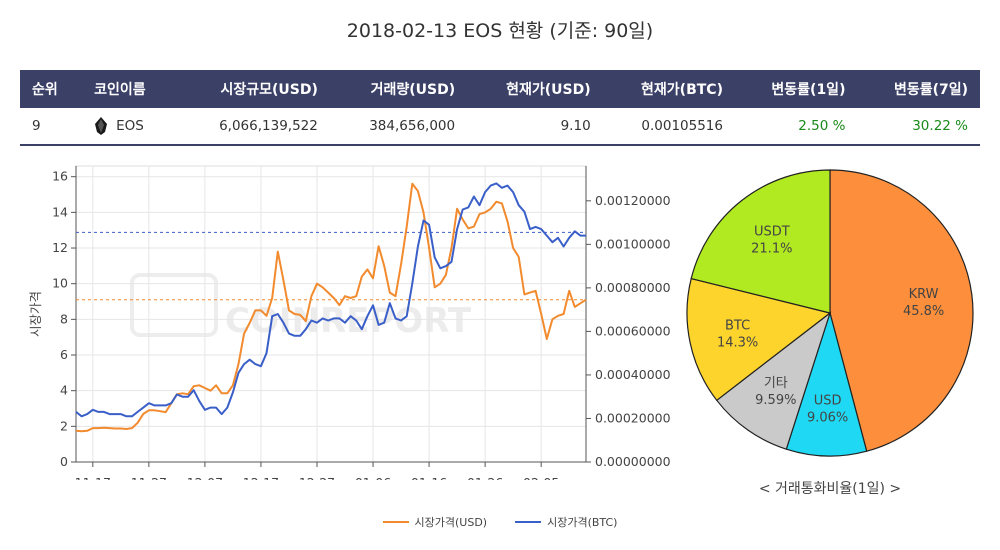  I want to click on col-name-header: 코인이름, so click(129, 89).